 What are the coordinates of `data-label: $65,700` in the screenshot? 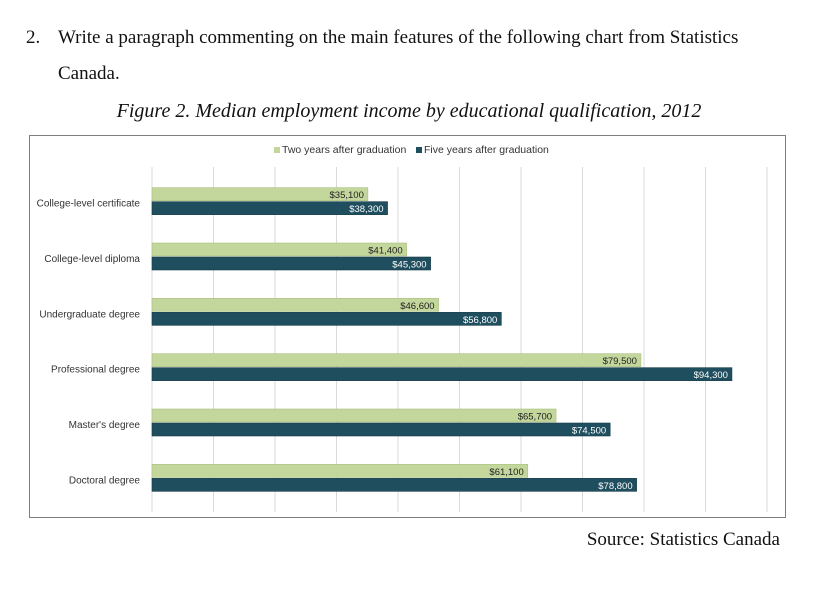 It's located at (535, 417).